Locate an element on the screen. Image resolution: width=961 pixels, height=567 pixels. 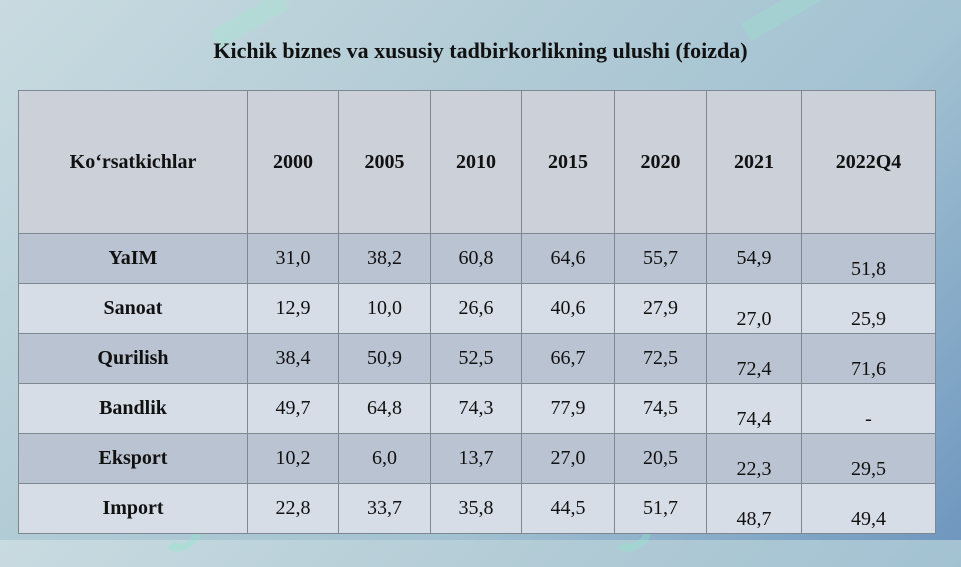
table-cell: 49,4 is located at coordinates (868, 508).